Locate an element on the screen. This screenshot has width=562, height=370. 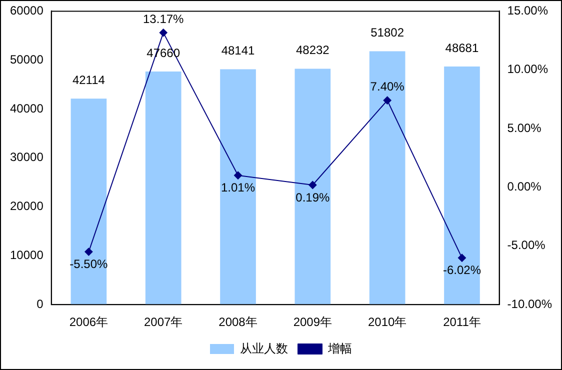
x-tick-label: 2011年 is located at coordinates (462, 322).